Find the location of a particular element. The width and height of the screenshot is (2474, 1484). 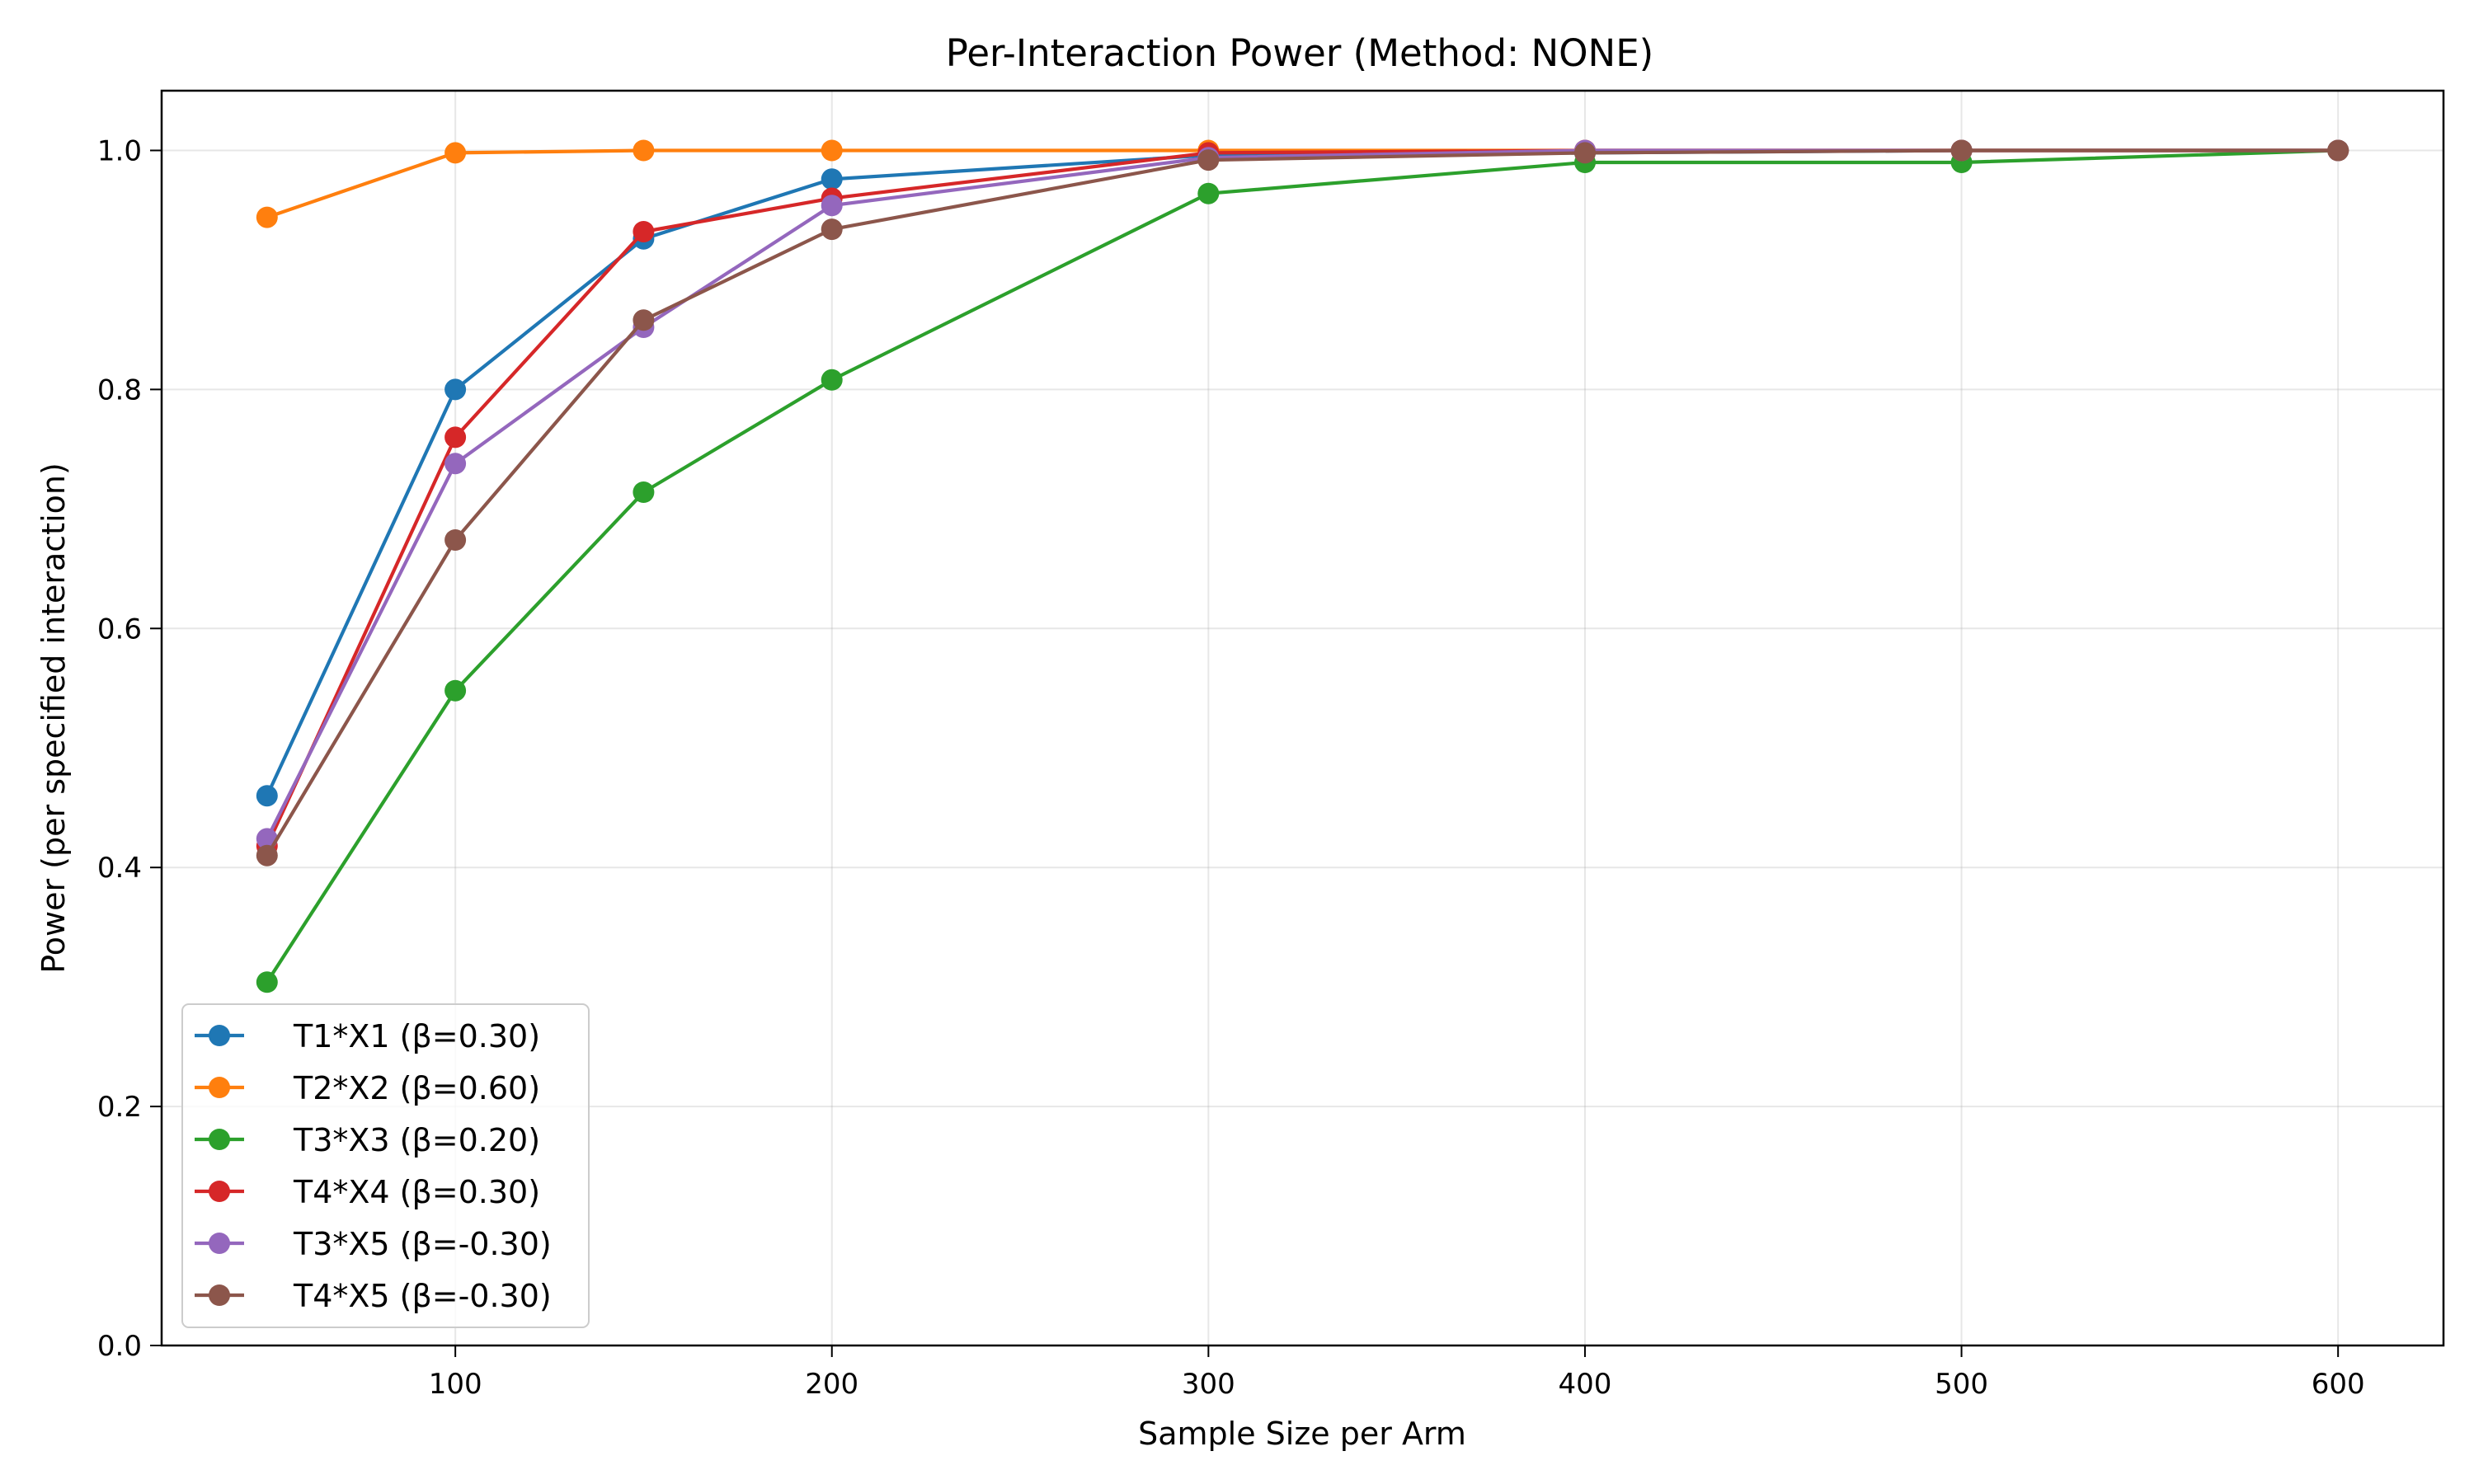

legend-item: T1*X1 (β=0.30) is located at coordinates (367, 1036).